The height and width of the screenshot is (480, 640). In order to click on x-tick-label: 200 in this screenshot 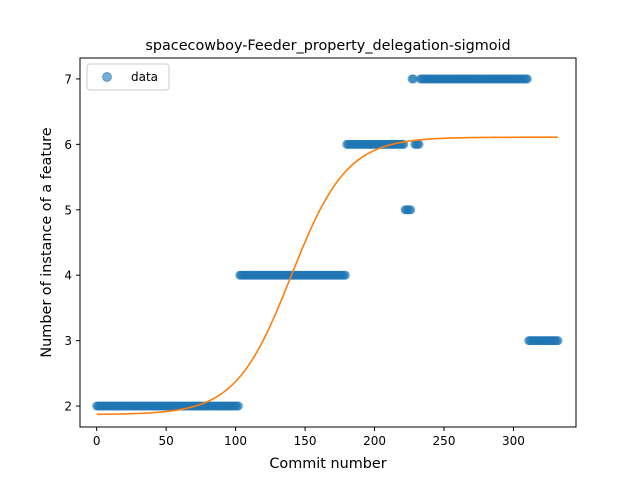, I will do `click(374, 441)`.